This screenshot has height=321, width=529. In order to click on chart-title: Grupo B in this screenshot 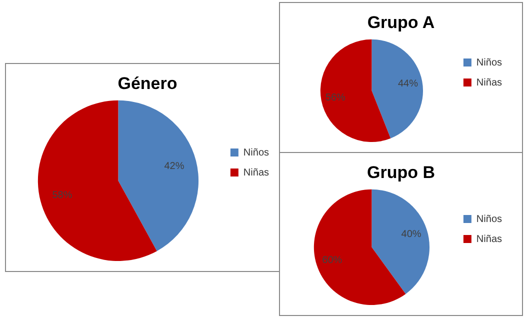, I will do `click(401, 172)`.